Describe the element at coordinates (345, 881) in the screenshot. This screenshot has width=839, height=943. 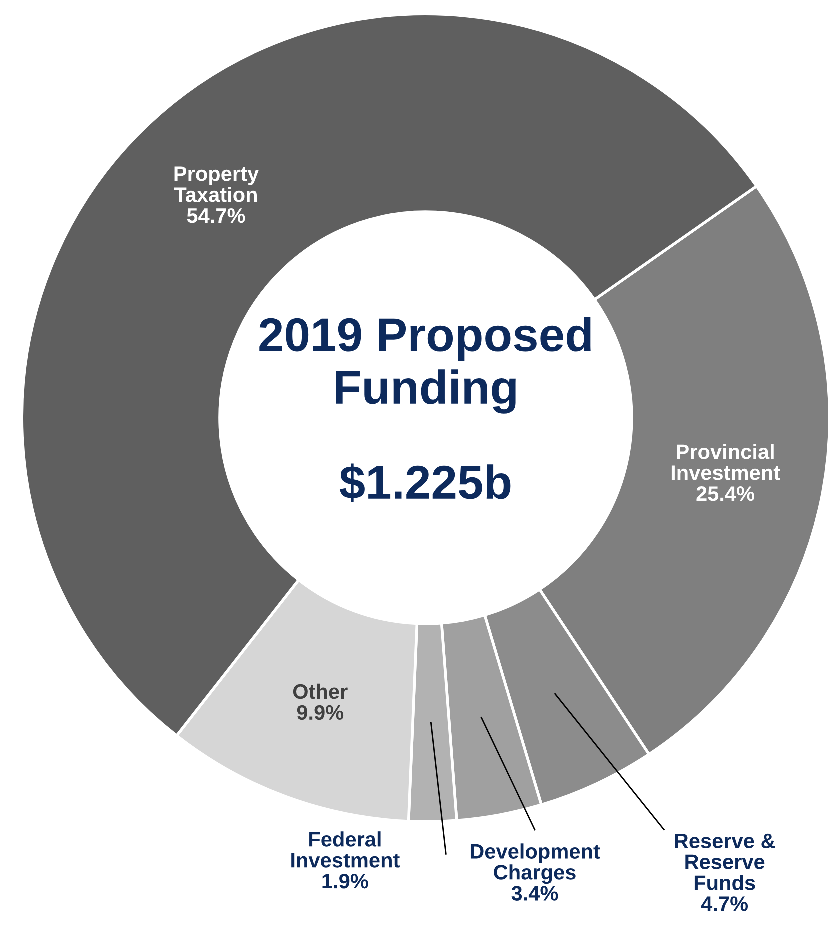
I see `data-label: 1.9%` at that location.